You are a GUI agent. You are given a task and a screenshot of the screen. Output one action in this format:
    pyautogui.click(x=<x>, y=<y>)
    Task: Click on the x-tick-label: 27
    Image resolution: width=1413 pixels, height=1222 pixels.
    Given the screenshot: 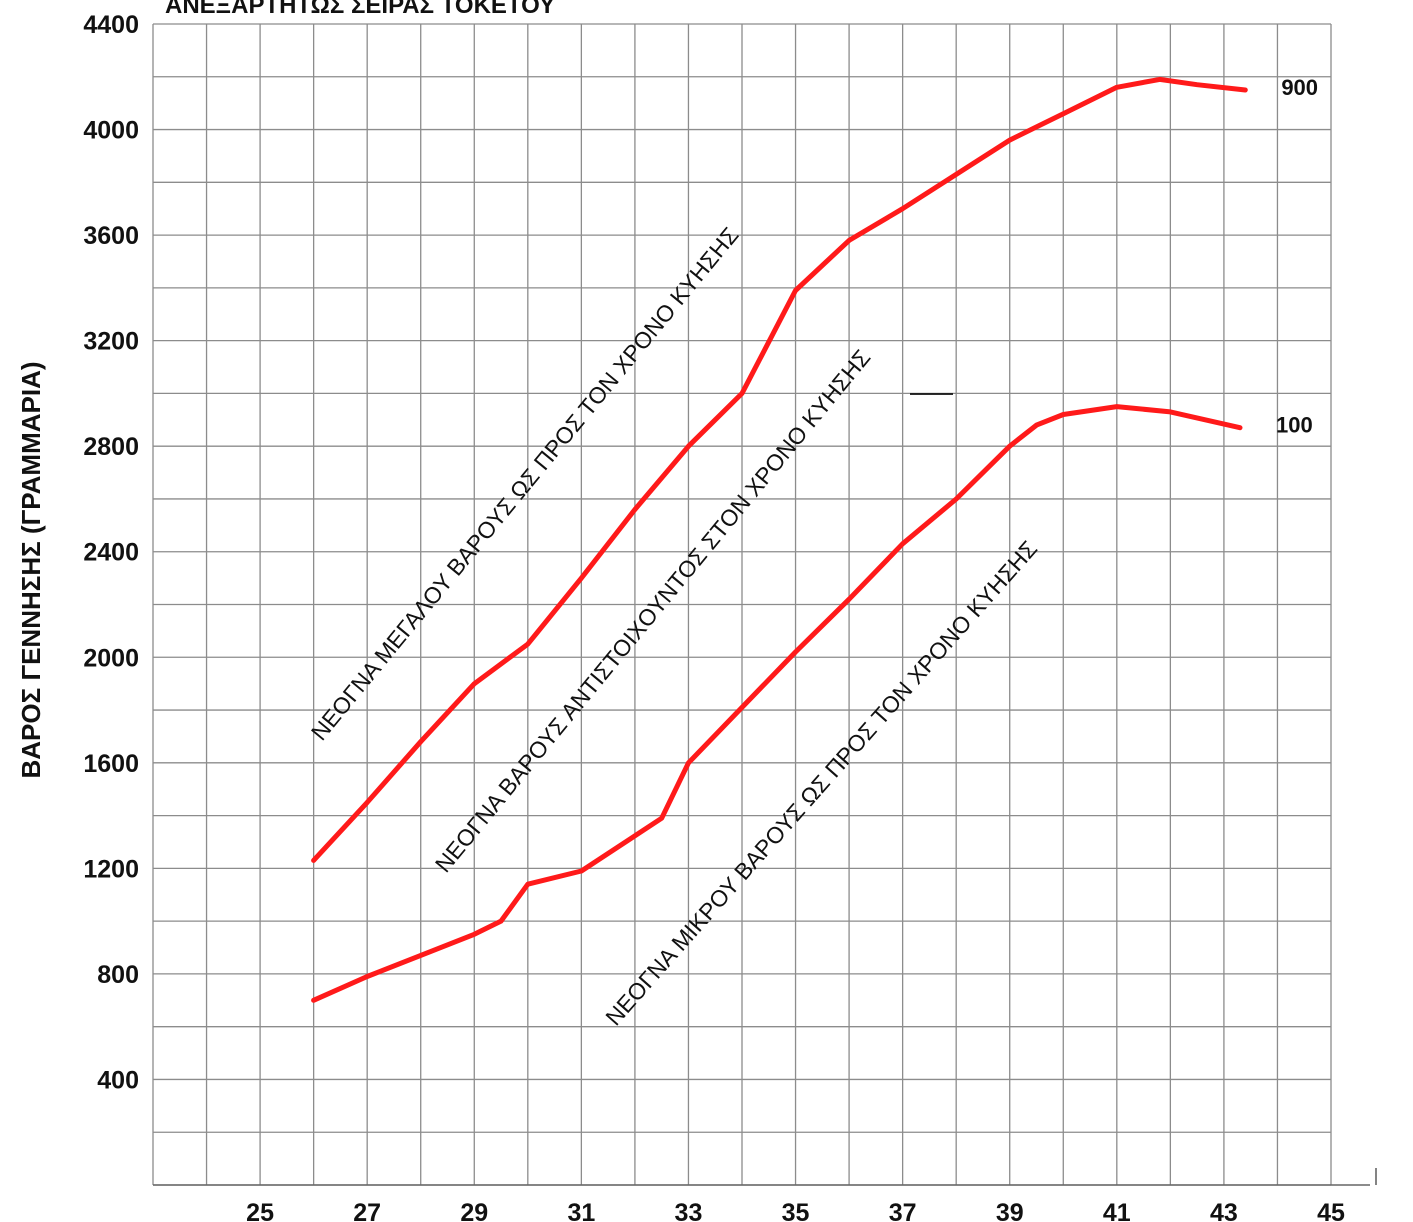 What is the action you would take?
    pyautogui.click(x=367, y=1210)
    